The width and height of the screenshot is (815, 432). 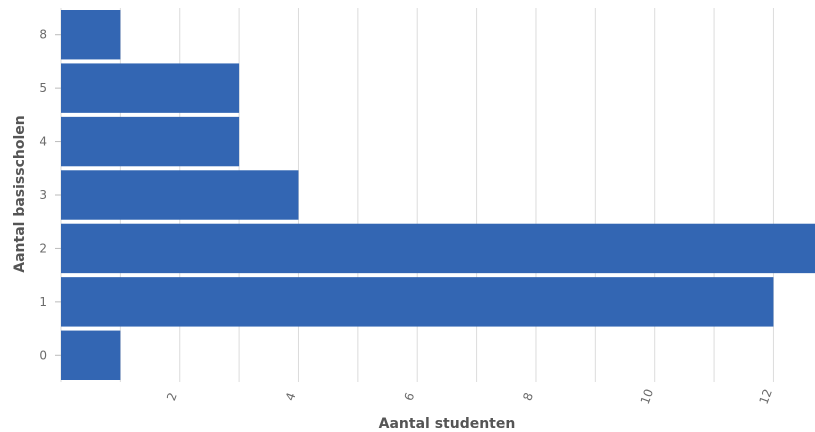 What do you see at coordinates (647, 396) in the screenshot?
I see `x-tick-label: 10` at bounding box center [647, 396].